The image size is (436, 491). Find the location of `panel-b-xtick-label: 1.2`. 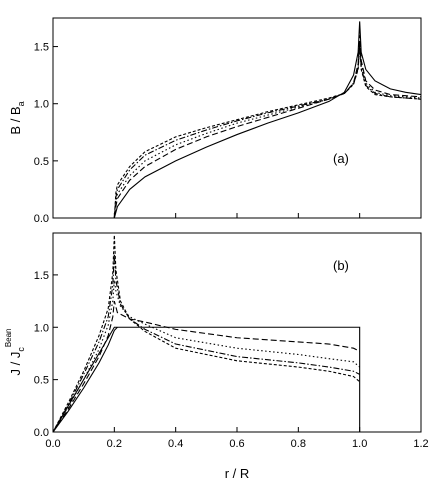

panel-b-xtick-label: 1.2 is located at coordinates (420, 444).